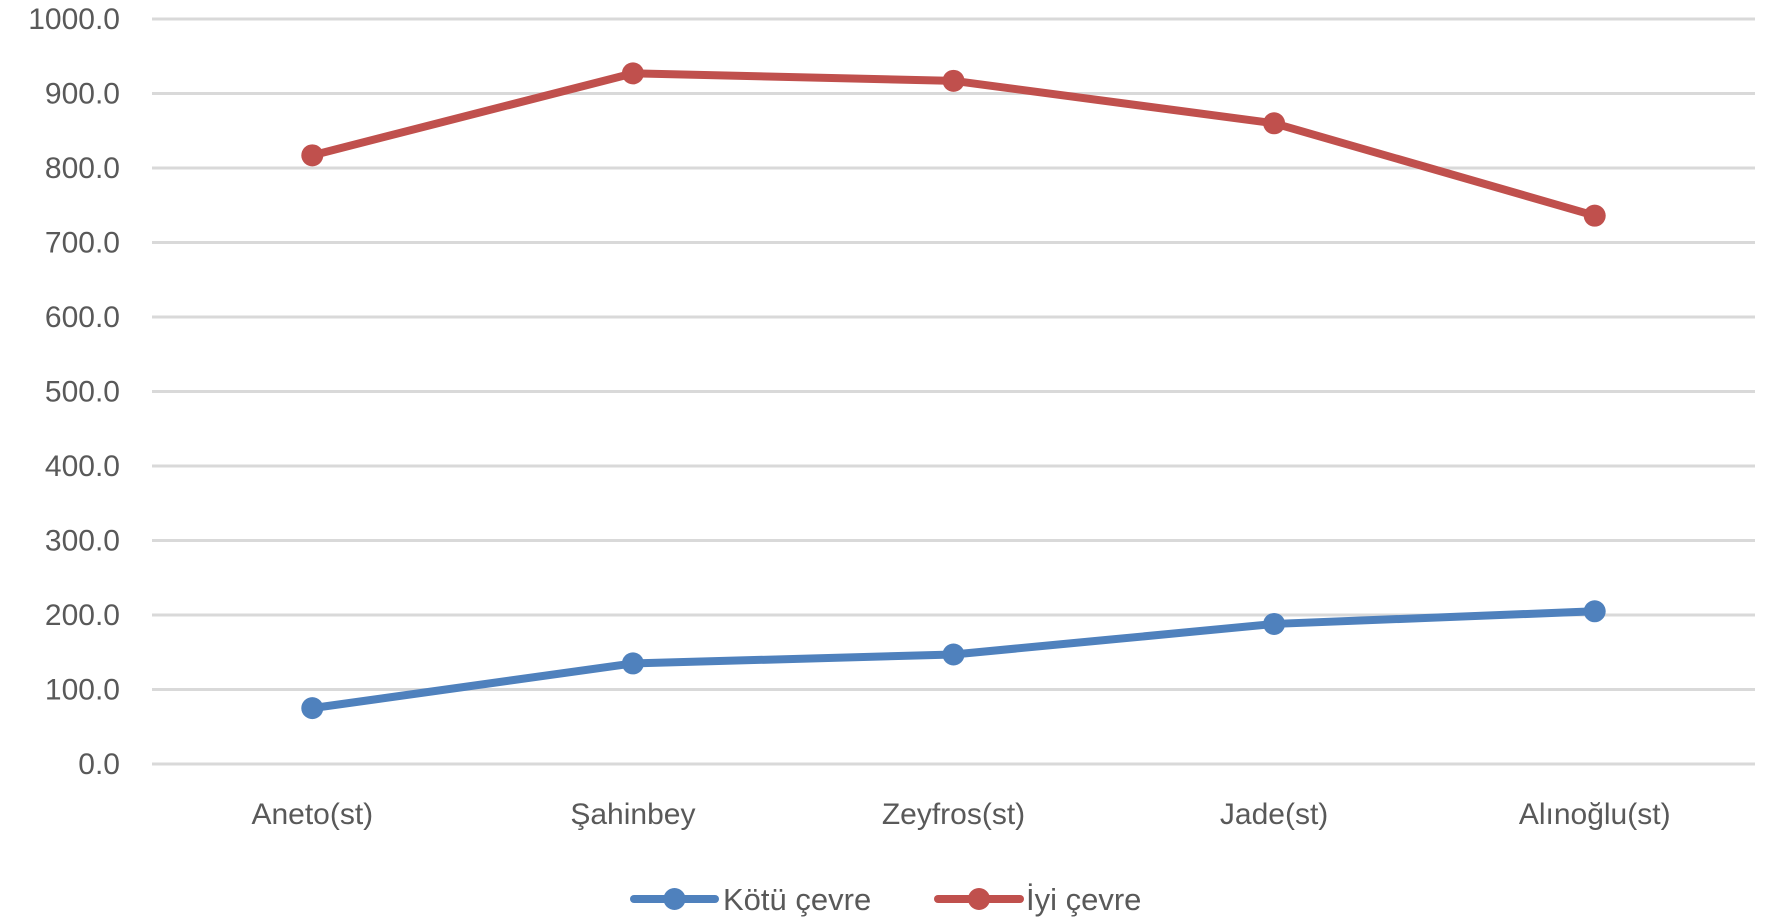 The height and width of the screenshot is (922, 1768). I want to click on y-tick-label: 800.0, so click(82, 168).